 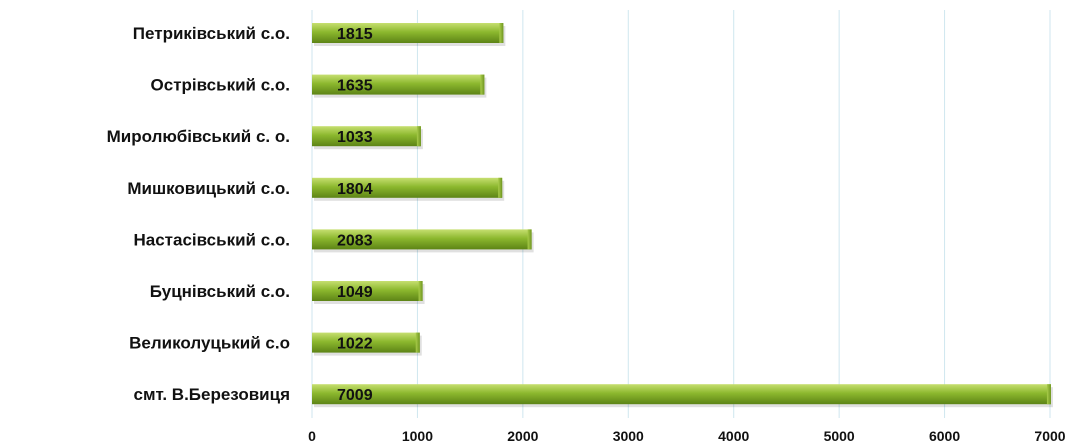 What do you see at coordinates (417, 436) in the screenshot?
I see `x-tick-label: 1000` at bounding box center [417, 436].